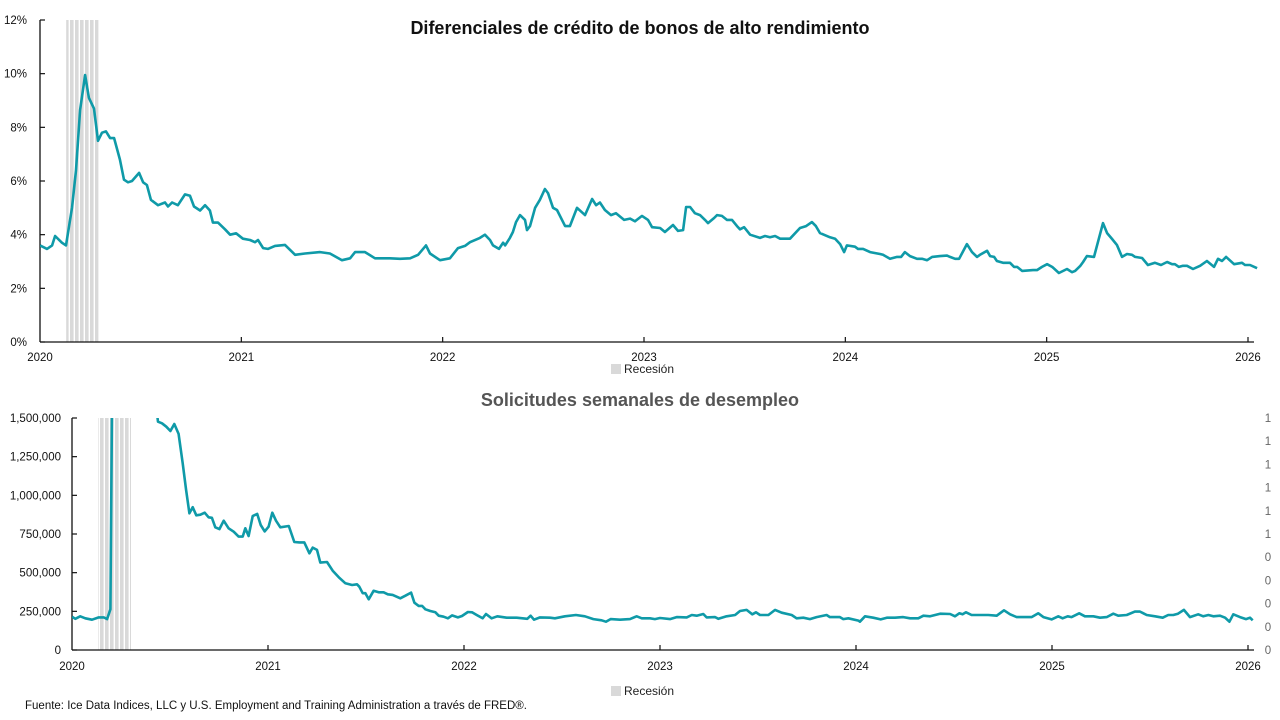 The width and height of the screenshot is (1280, 720). Describe the element at coordinates (640, 400) in the screenshot. I see `chart-title: Solicitudes semanales de desempleo` at that location.